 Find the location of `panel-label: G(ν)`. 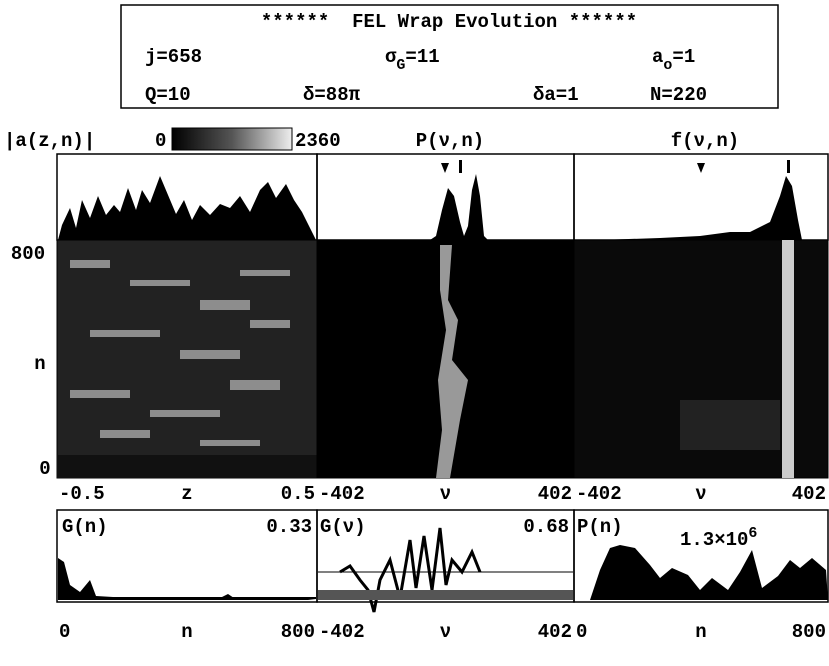

panel-label: G(ν) is located at coordinates (343, 527).